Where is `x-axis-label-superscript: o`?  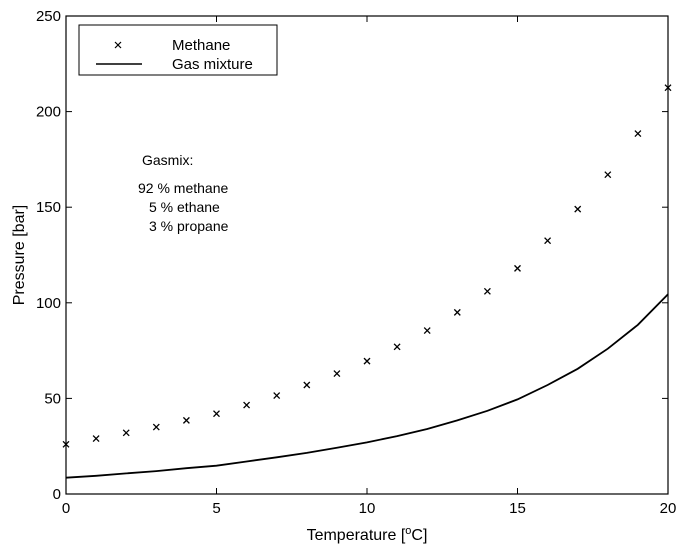
x-axis-label-superscript: o is located at coordinates (408, 531).